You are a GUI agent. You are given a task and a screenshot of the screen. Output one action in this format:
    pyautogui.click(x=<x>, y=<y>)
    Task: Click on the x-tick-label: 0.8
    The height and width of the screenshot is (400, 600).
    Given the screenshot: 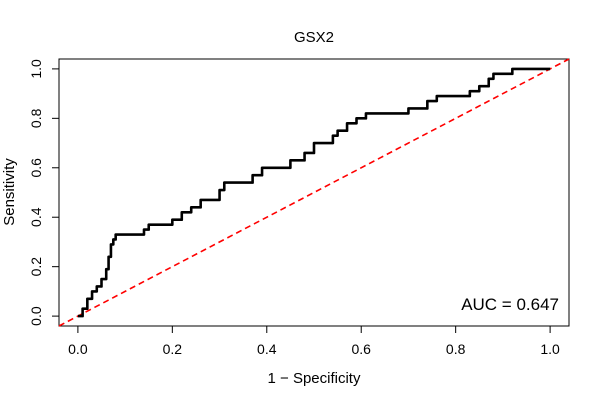 What is the action you would take?
    pyautogui.click(x=456, y=349)
    